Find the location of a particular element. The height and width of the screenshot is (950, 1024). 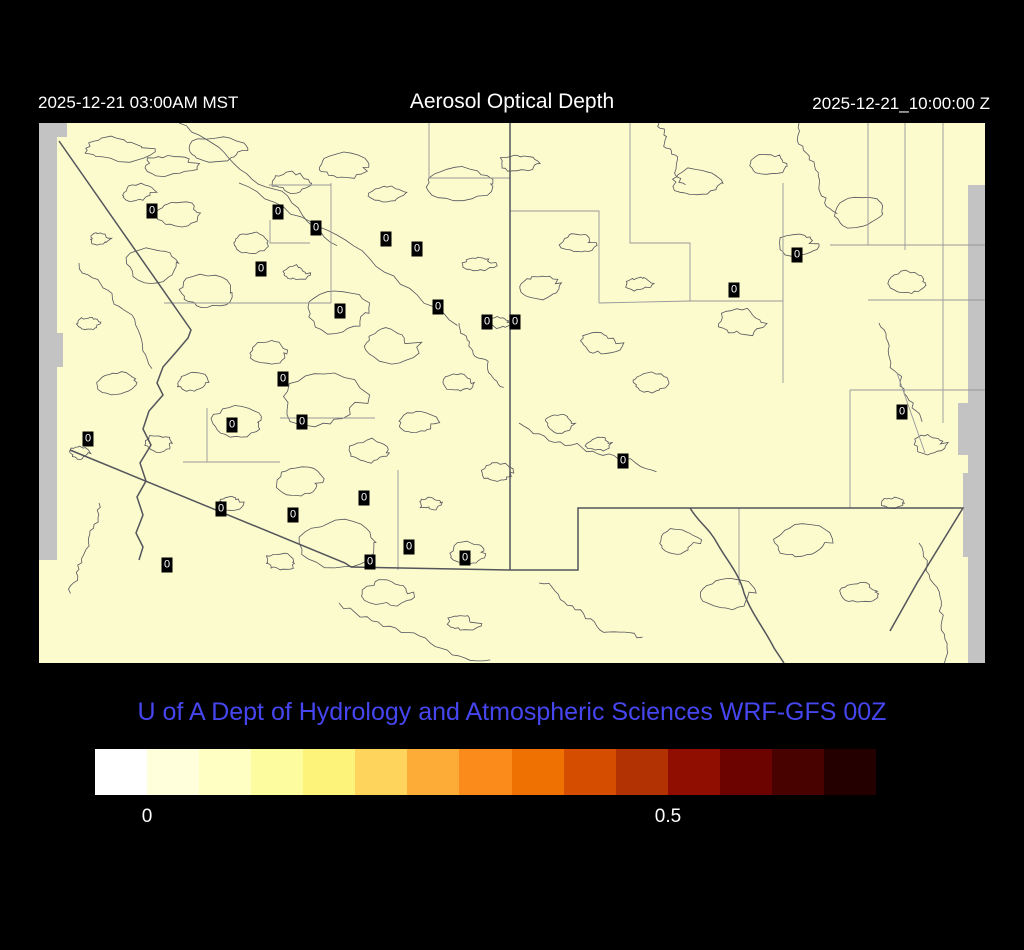

colorbar-tick-label: 0 is located at coordinates (147, 816).